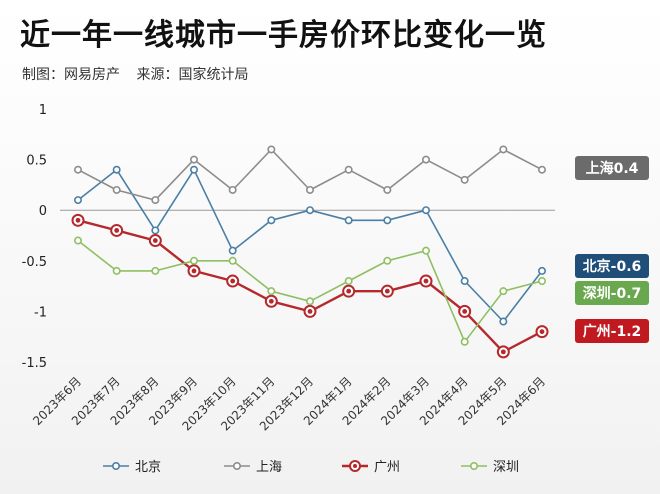 This screenshot has width=660, height=494. What do you see at coordinates (34, 237) in the screenshot?
I see `y-axis: 1 0.5 0 -0.5 -1 -1.5` at bounding box center [34, 237].